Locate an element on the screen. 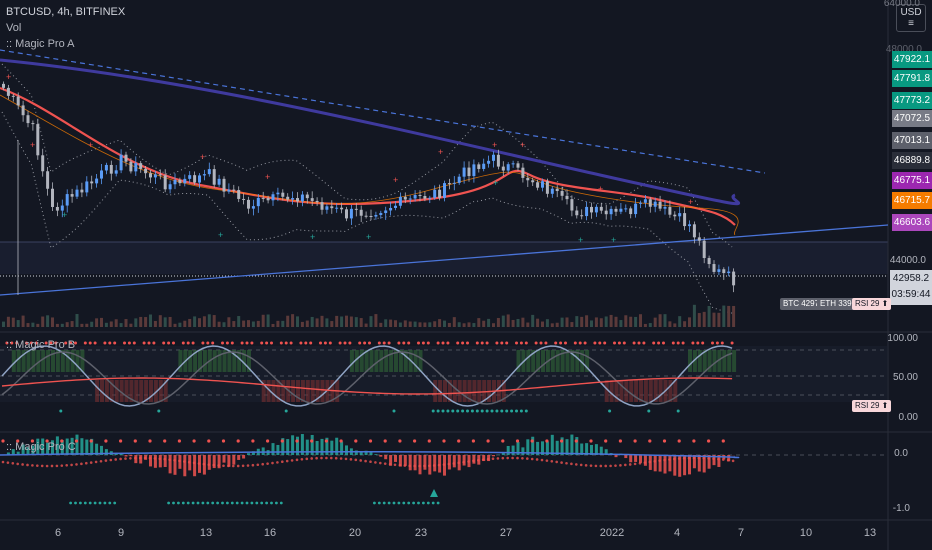 The image size is (932, 550). currency-button: USD ≡ is located at coordinates (911, 18).